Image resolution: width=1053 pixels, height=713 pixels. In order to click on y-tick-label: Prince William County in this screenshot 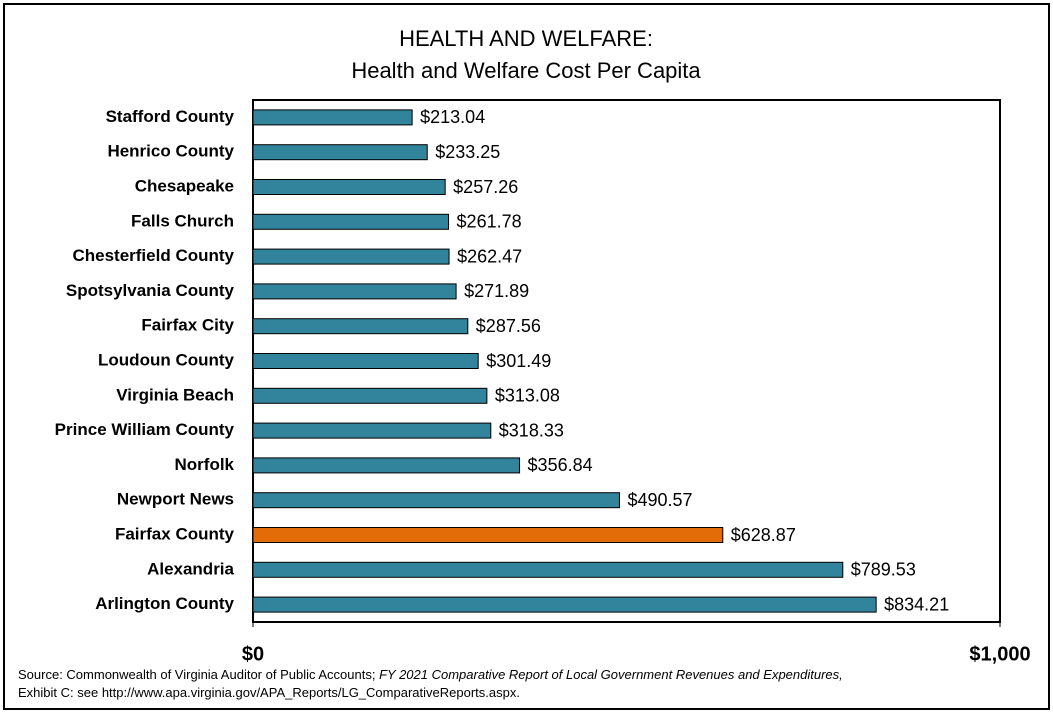, I will do `click(145, 429)`.